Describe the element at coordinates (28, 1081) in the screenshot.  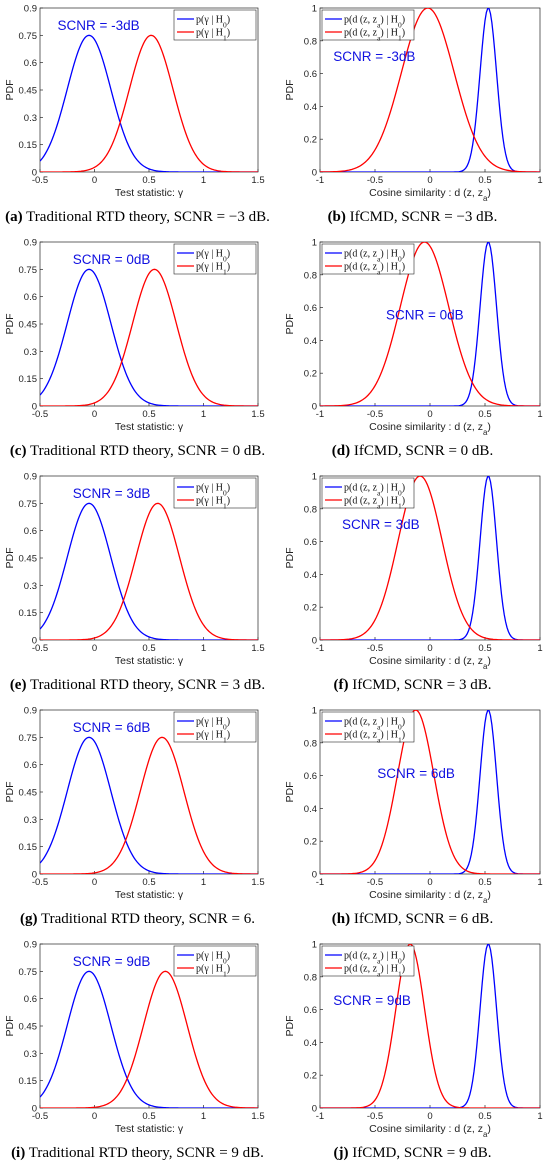
I see `y-tick-label: 0.15` at that location.